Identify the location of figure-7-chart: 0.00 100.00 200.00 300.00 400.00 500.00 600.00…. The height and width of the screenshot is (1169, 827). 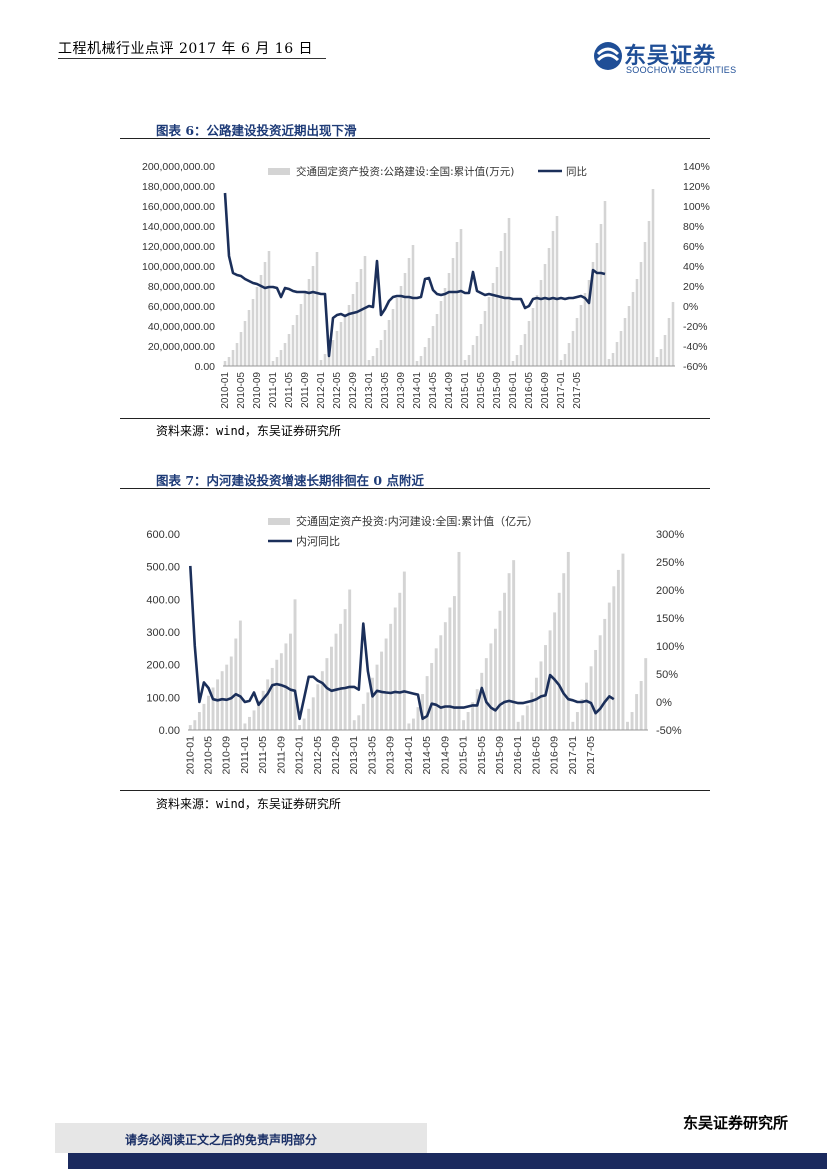
(415, 644).